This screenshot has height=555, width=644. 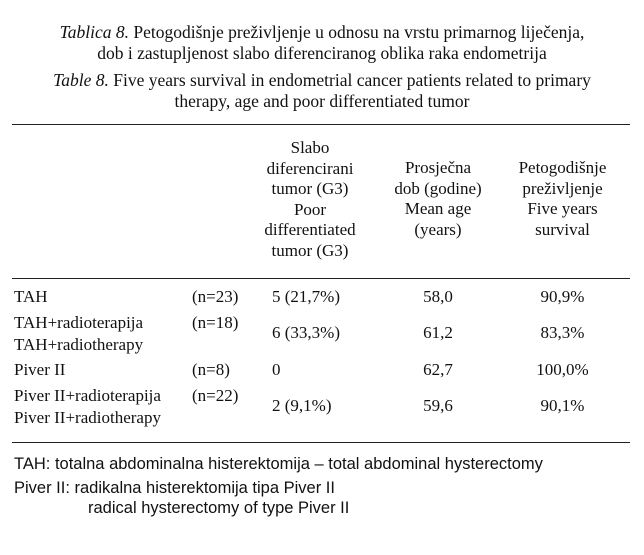 What do you see at coordinates (321, 278) in the screenshot?
I see `table-header-rule` at bounding box center [321, 278].